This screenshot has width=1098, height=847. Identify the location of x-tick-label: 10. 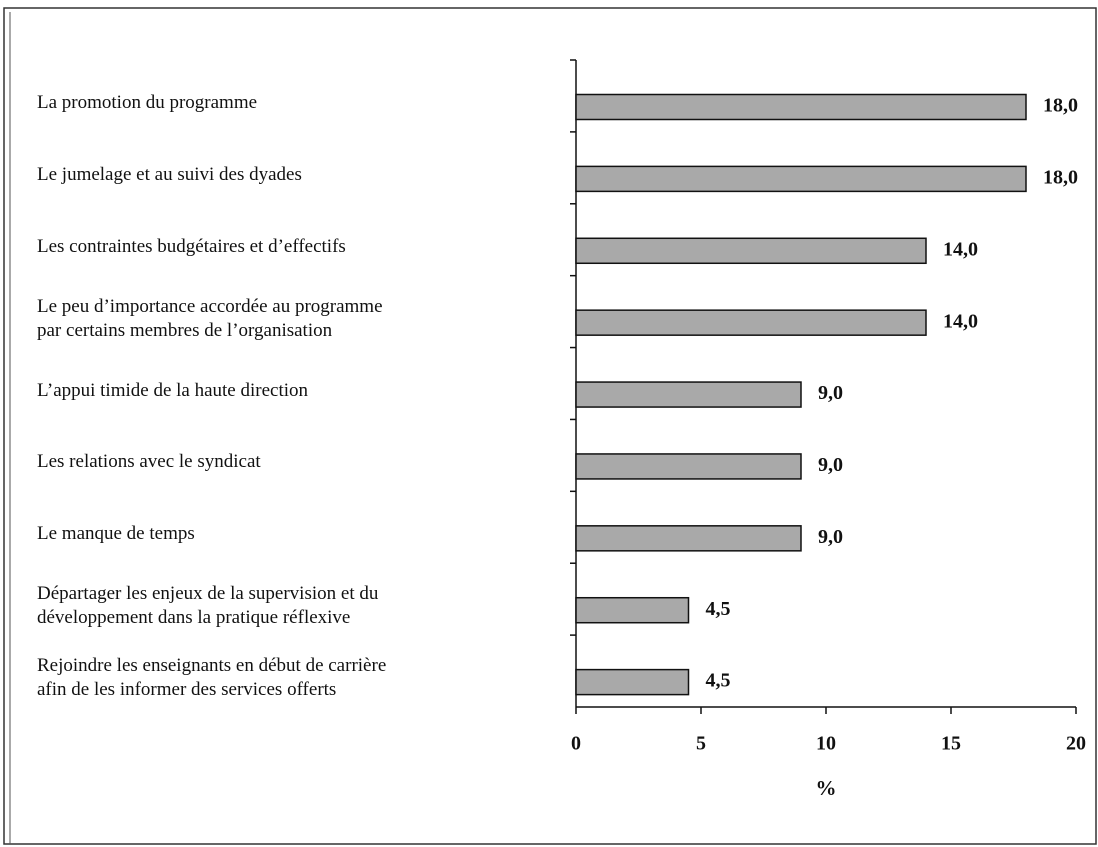
(826, 744).